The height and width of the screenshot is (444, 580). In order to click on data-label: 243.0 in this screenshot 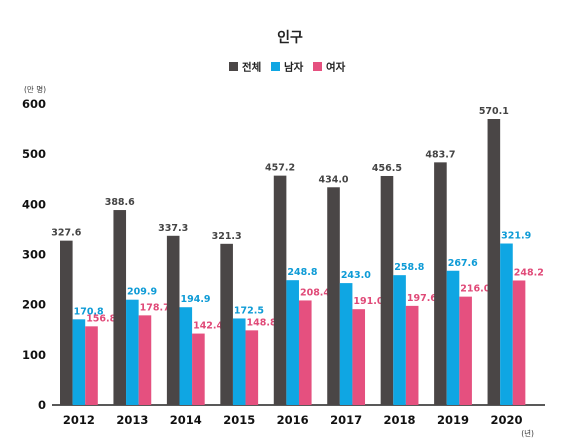, I will do `click(356, 275)`.